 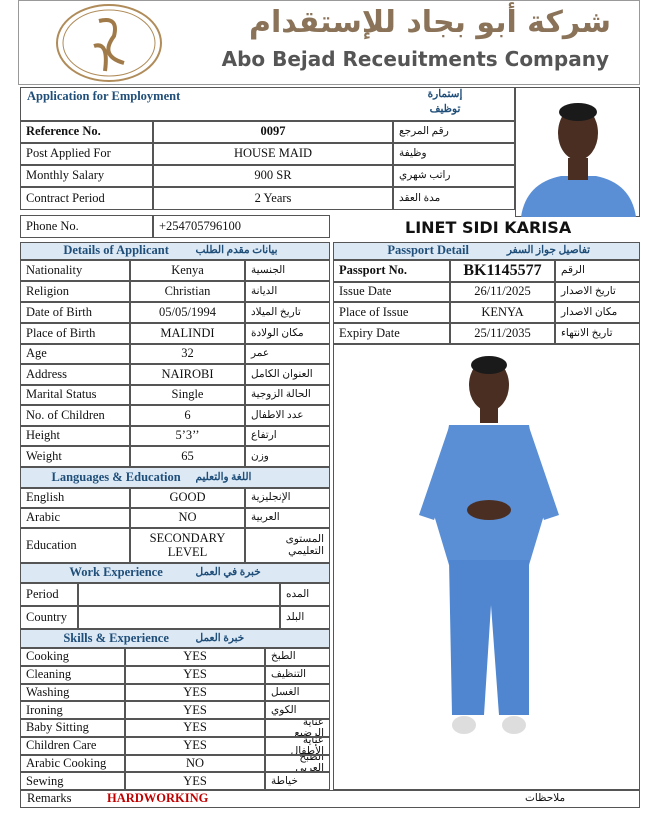 What do you see at coordinates (297, 710) in the screenshot?
I see `skill-label-ar: الكوي` at bounding box center [297, 710].